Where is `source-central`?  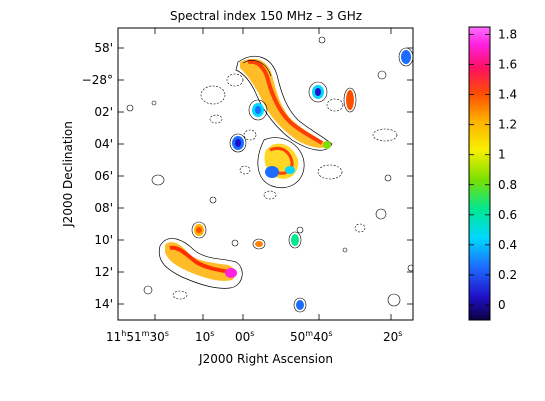
source-central is located at coordinates (276, 143).